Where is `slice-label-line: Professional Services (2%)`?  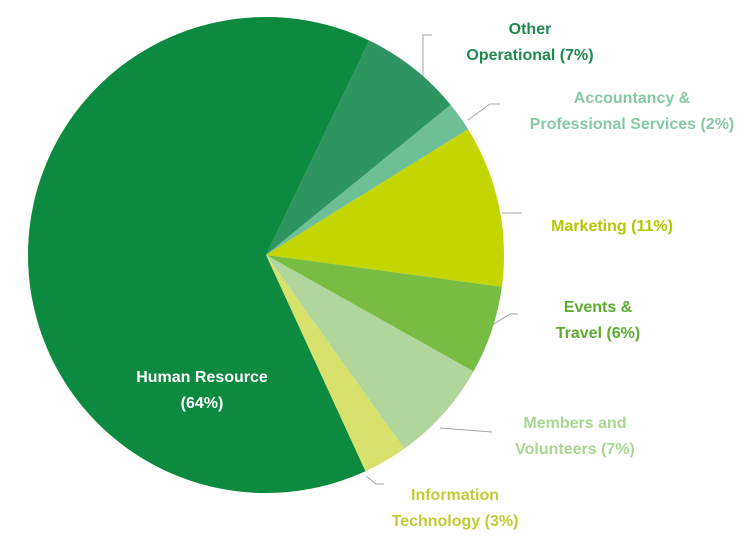
slice-label-line: Professional Services (2%) is located at coordinates (632, 124).